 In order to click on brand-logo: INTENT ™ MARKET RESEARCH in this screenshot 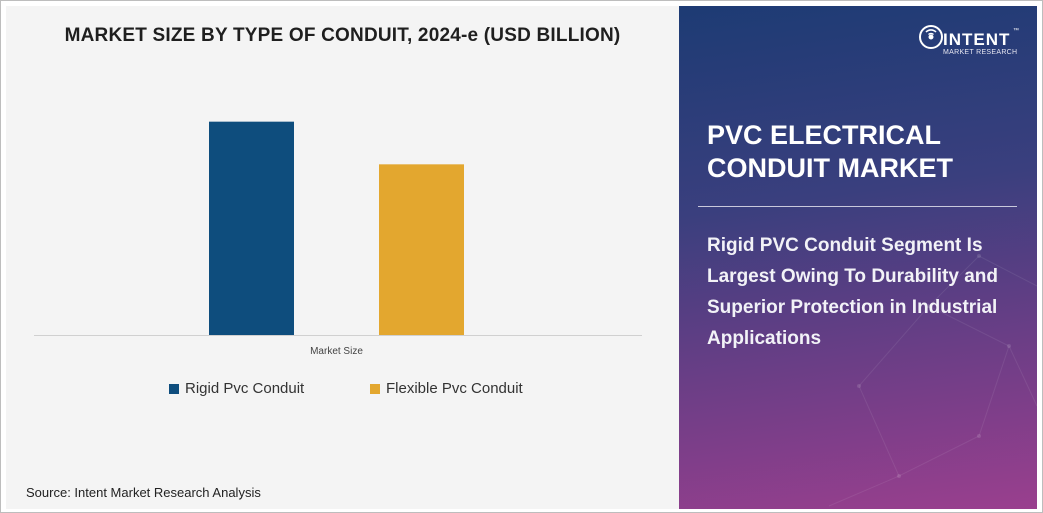, I will do `click(969, 41)`.